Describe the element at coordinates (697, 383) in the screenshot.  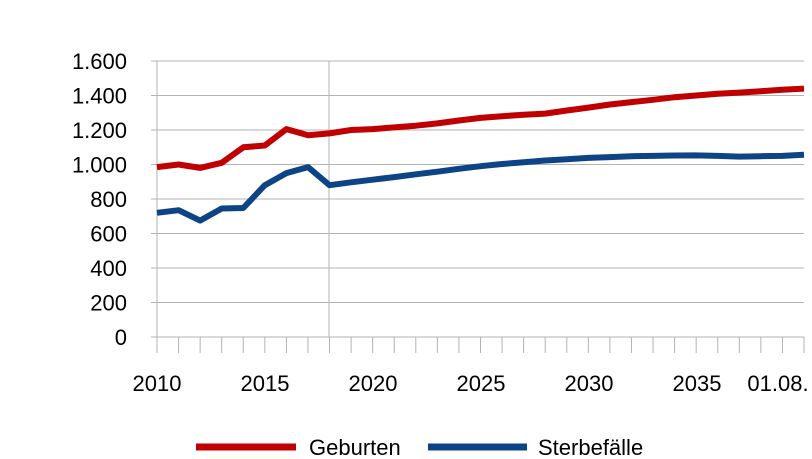
I see `x-tick-label: 2035` at that location.